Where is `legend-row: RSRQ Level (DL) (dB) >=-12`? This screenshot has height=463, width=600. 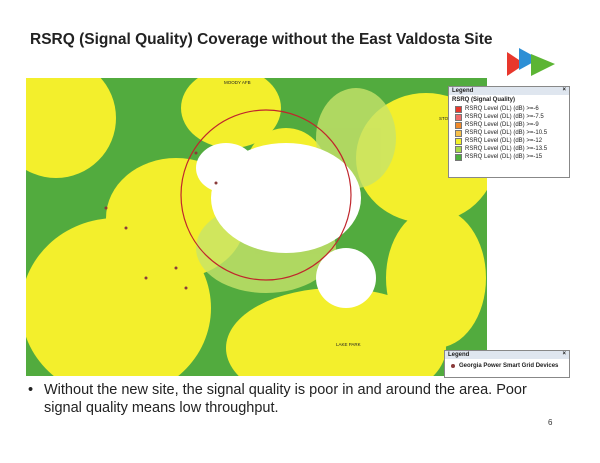 legend-row: RSRQ Level (DL) (dB) >=-12 is located at coordinates (509, 141).